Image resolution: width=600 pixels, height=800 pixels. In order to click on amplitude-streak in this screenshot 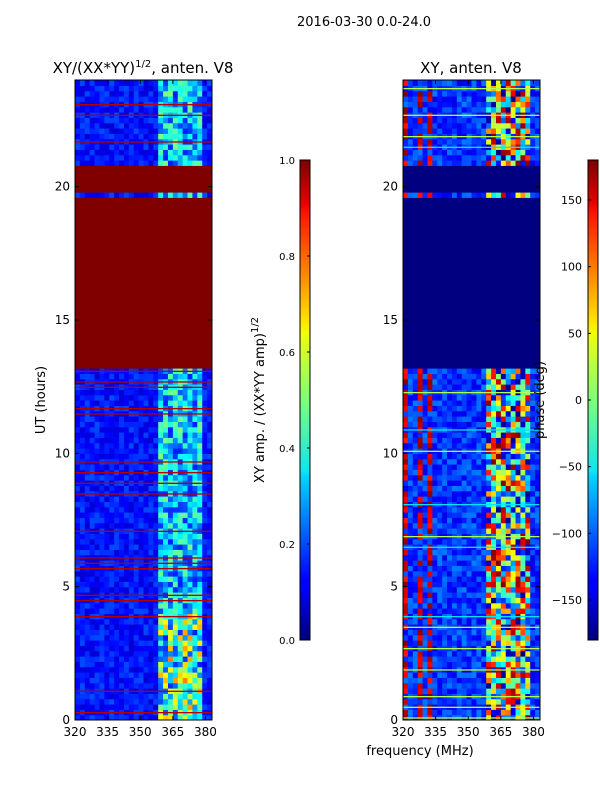, I will do `click(143, 691)`.